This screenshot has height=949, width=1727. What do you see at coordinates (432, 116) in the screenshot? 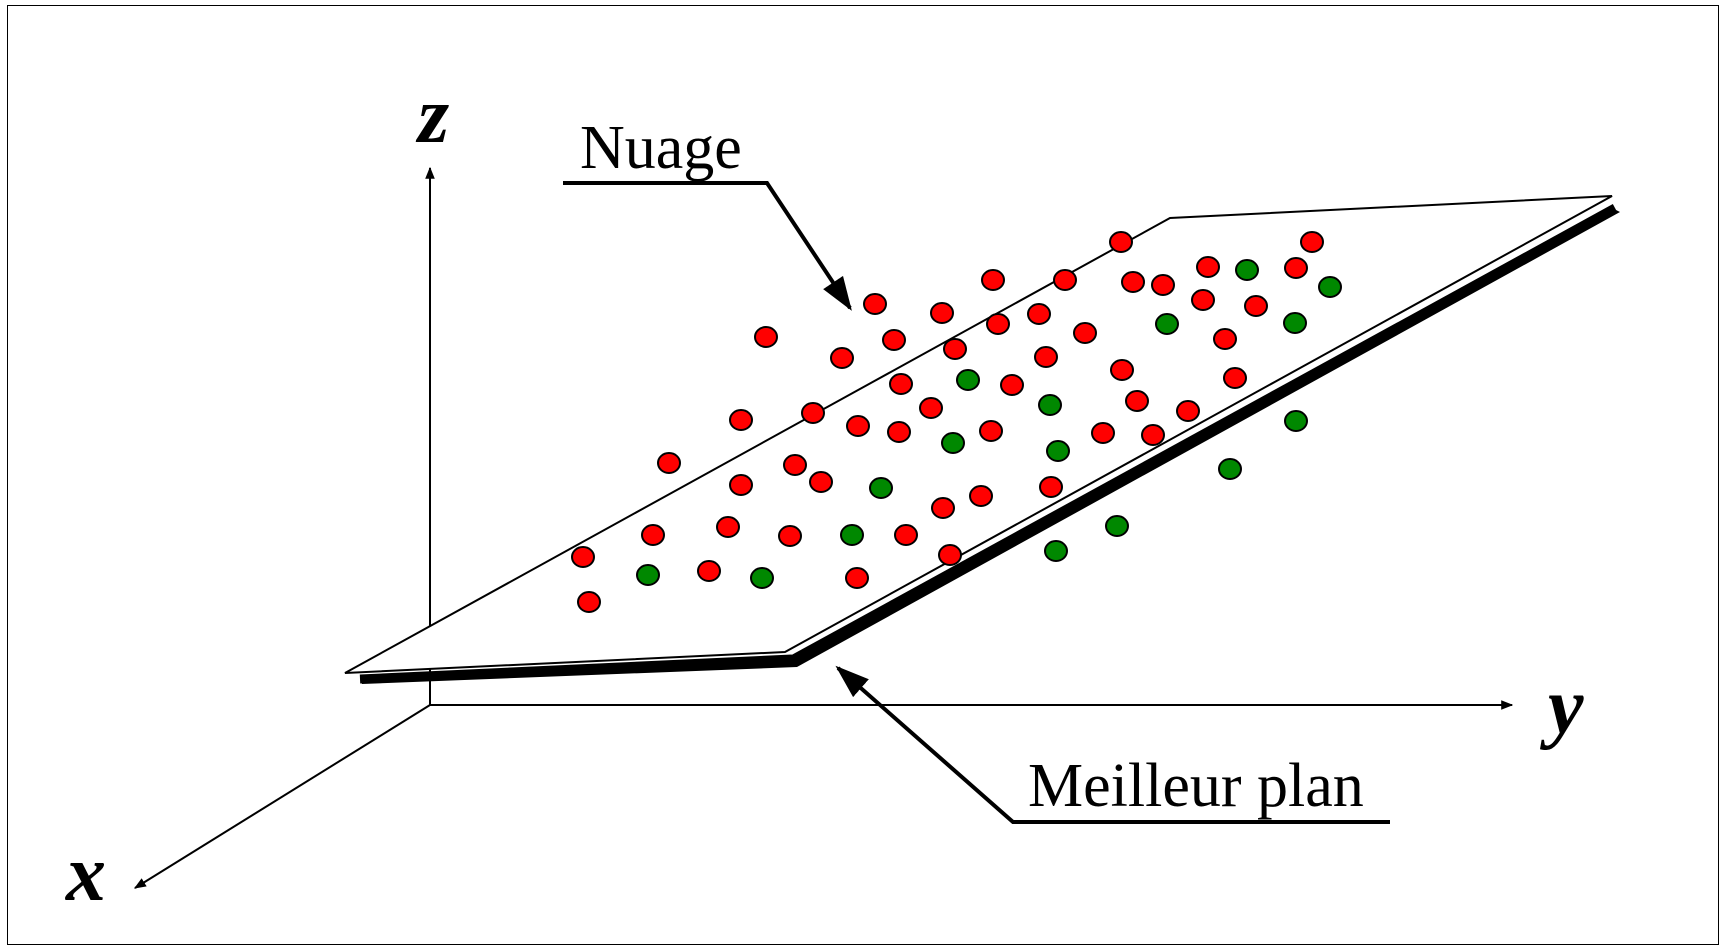
I see `z-axis-label: z` at bounding box center [432, 116].